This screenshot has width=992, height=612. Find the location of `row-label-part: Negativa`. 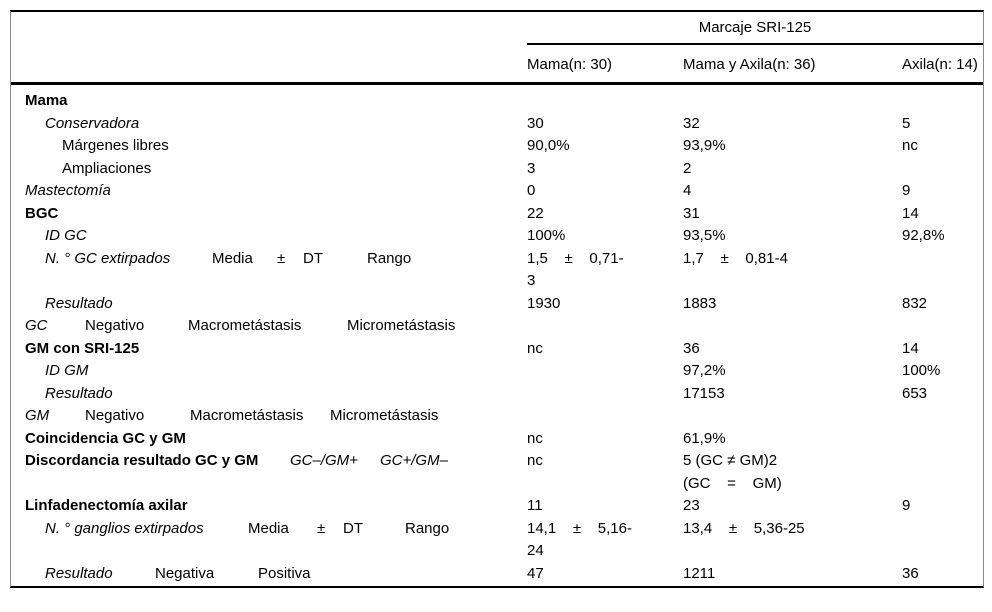

row-label-part: Negativa is located at coordinates (185, 573).